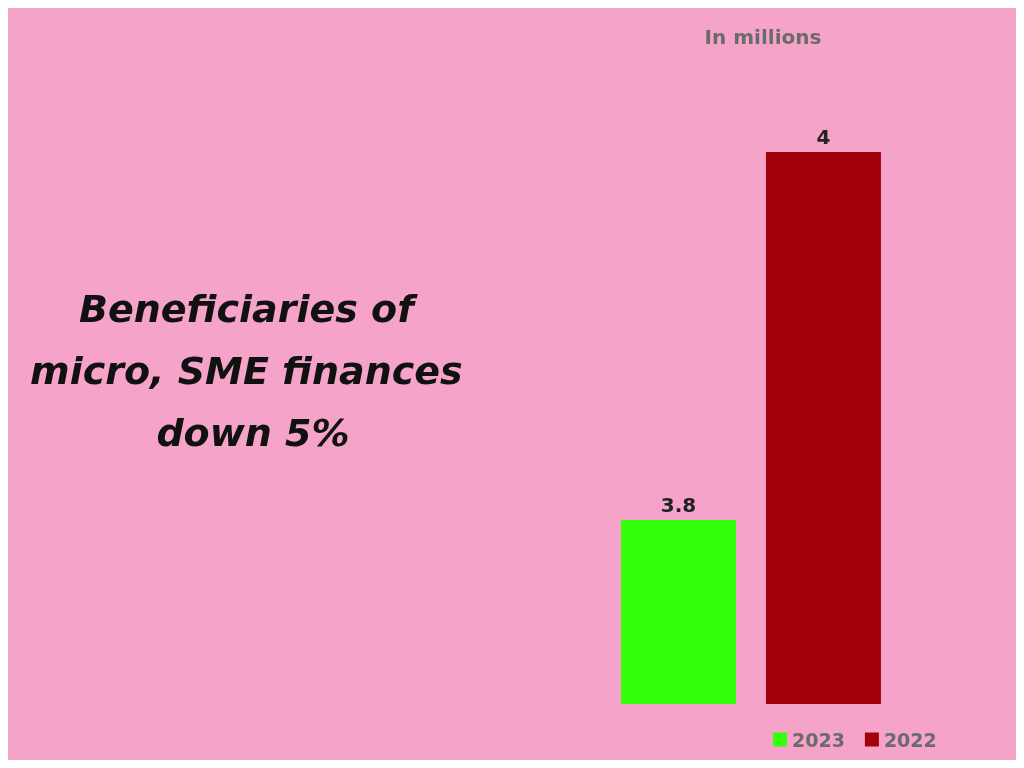  What do you see at coordinates (823, 137) in the screenshot?
I see `data-label: 4` at bounding box center [823, 137].